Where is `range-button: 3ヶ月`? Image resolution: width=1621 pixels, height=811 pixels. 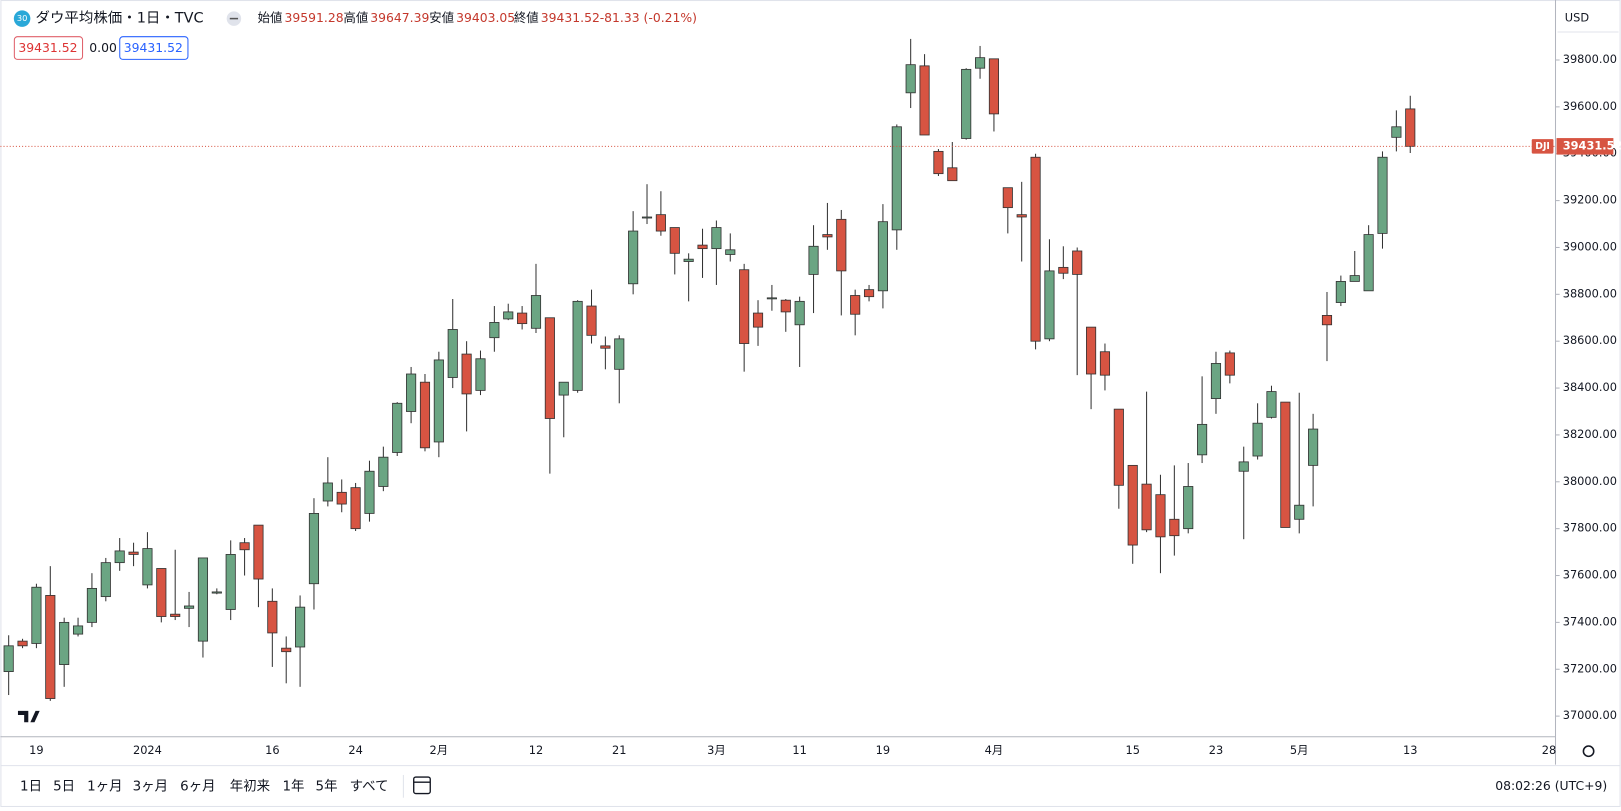
range-button: 3ヶ月 is located at coordinates (150, 786).